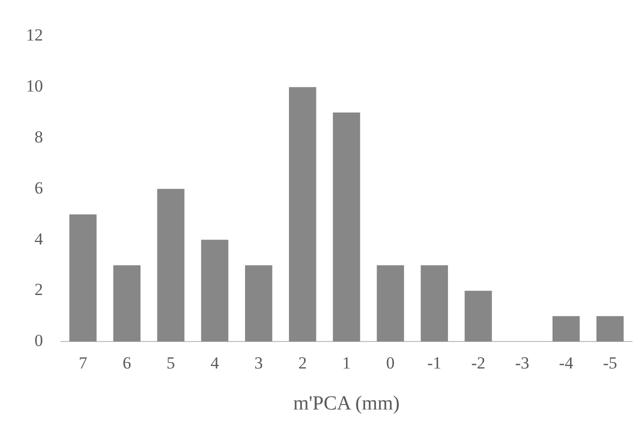  Describe the element at coordinates (34, 86) in the screenshot. I see `y-tick-label: 10` at that location.